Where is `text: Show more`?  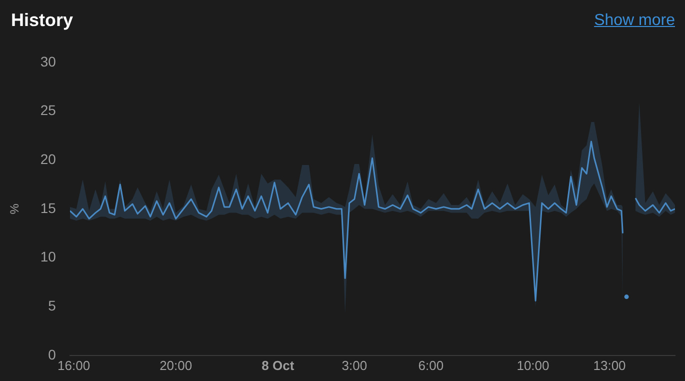
text: Show more is located at coordinates (634, 21).